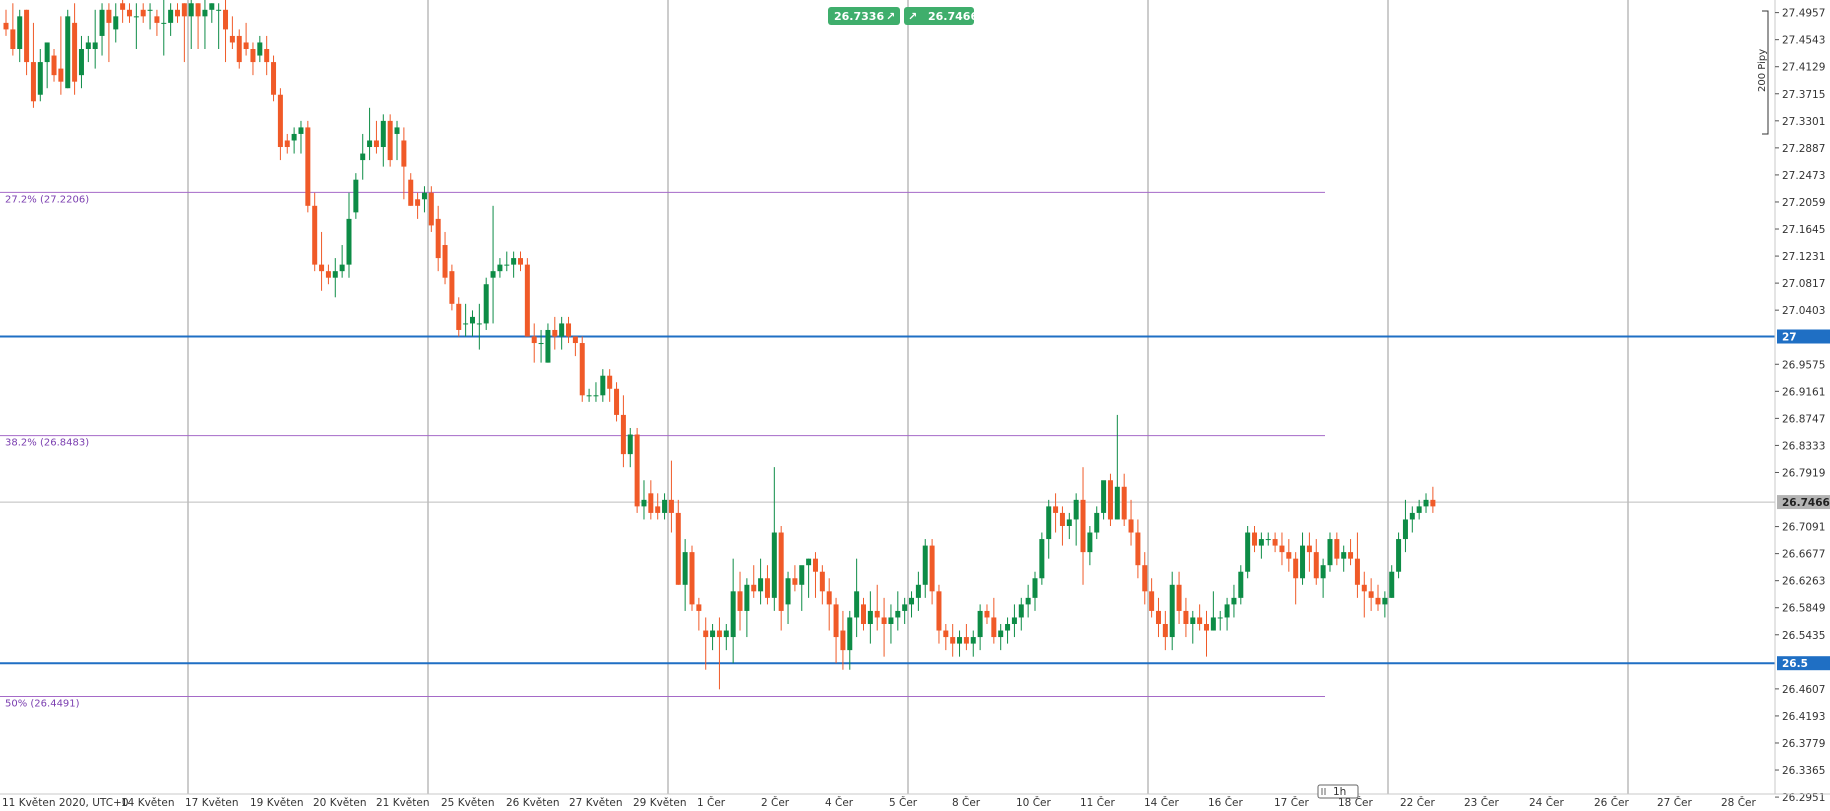 The image size is (1830, 811). What do you see at coordinates (1674, 802) in the screenshot?
I see `x-tick-label: 27 Čer` at bounding box center [1674, 802].